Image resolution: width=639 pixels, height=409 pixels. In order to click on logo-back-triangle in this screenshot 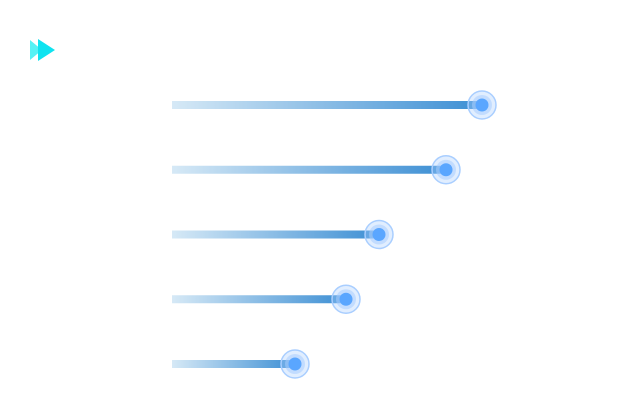, I will do `click(36, 50)`.